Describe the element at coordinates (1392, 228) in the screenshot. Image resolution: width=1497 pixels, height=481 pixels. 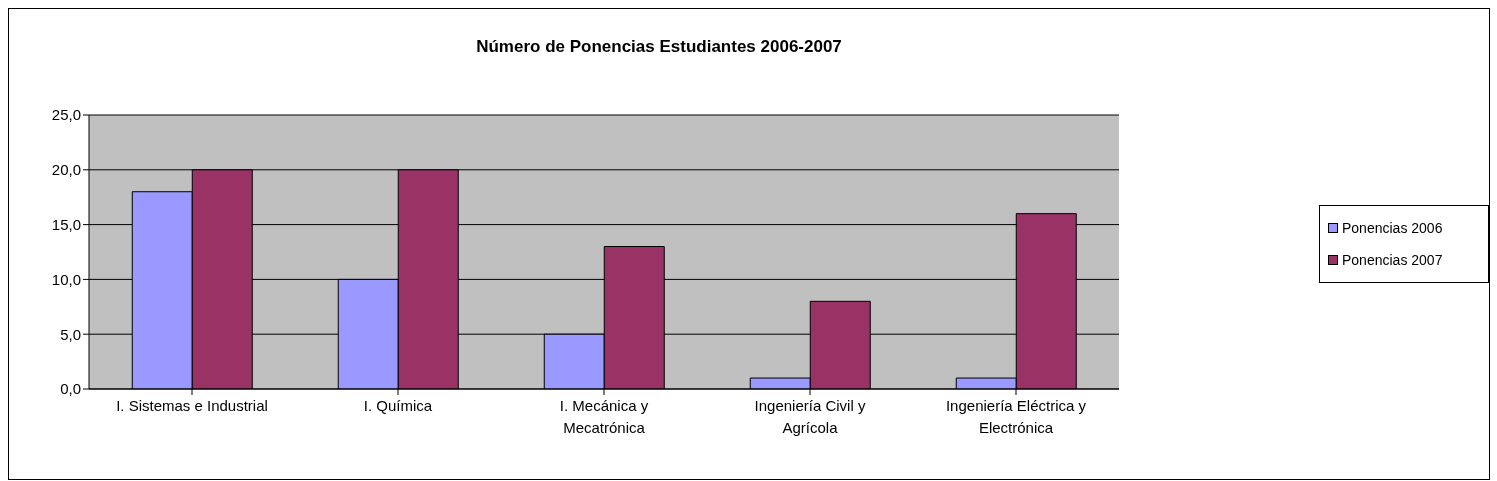
I see `legend-label: Ponencias 2006` at that location.